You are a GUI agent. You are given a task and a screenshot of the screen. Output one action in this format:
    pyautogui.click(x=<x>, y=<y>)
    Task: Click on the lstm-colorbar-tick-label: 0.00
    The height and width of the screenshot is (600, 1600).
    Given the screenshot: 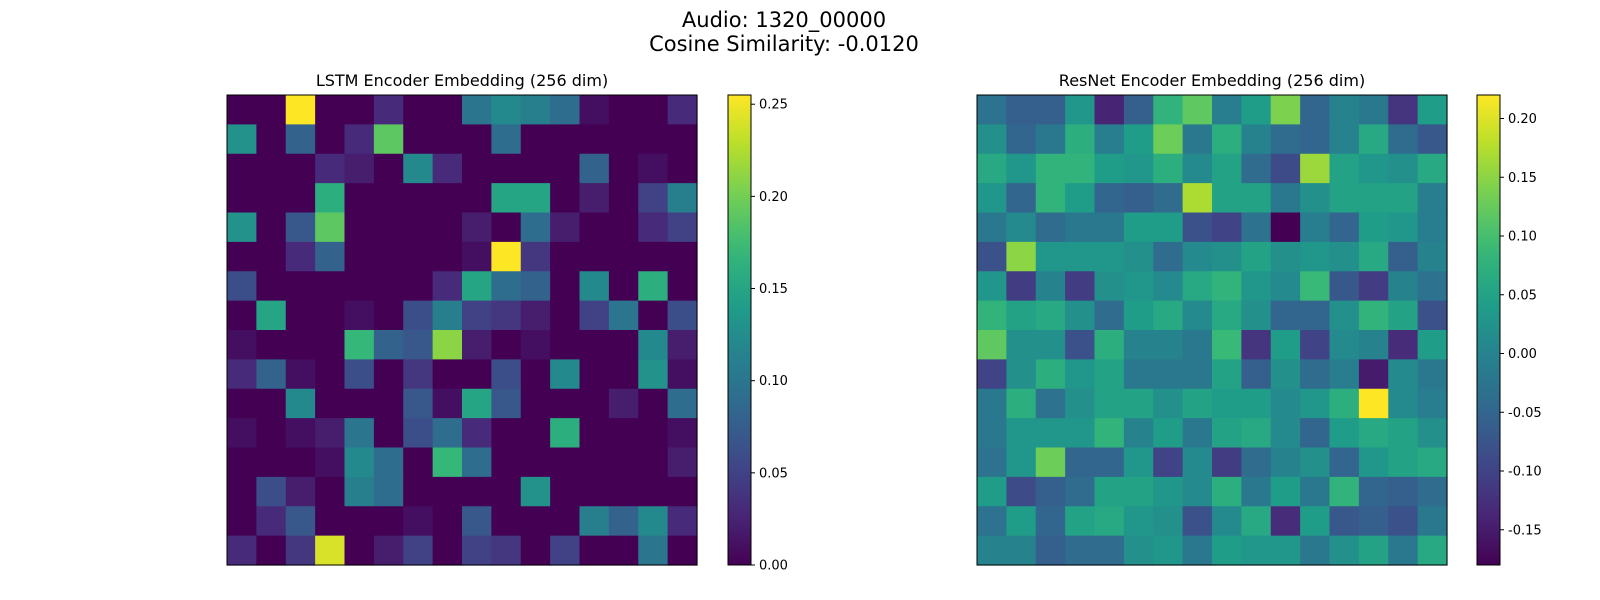 What is the action you would take?
    pyautogui.click(x=773, y=566)
    